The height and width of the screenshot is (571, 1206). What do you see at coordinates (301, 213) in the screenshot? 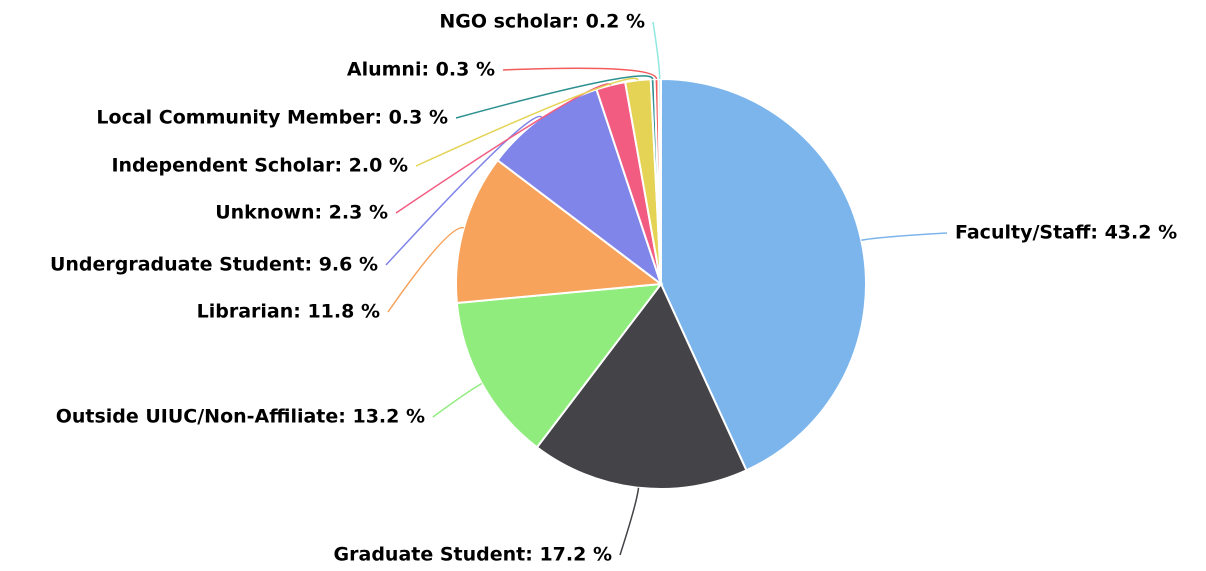
I see `data-label: Unknown: 2.3 %` at bounding box center [301, 213].